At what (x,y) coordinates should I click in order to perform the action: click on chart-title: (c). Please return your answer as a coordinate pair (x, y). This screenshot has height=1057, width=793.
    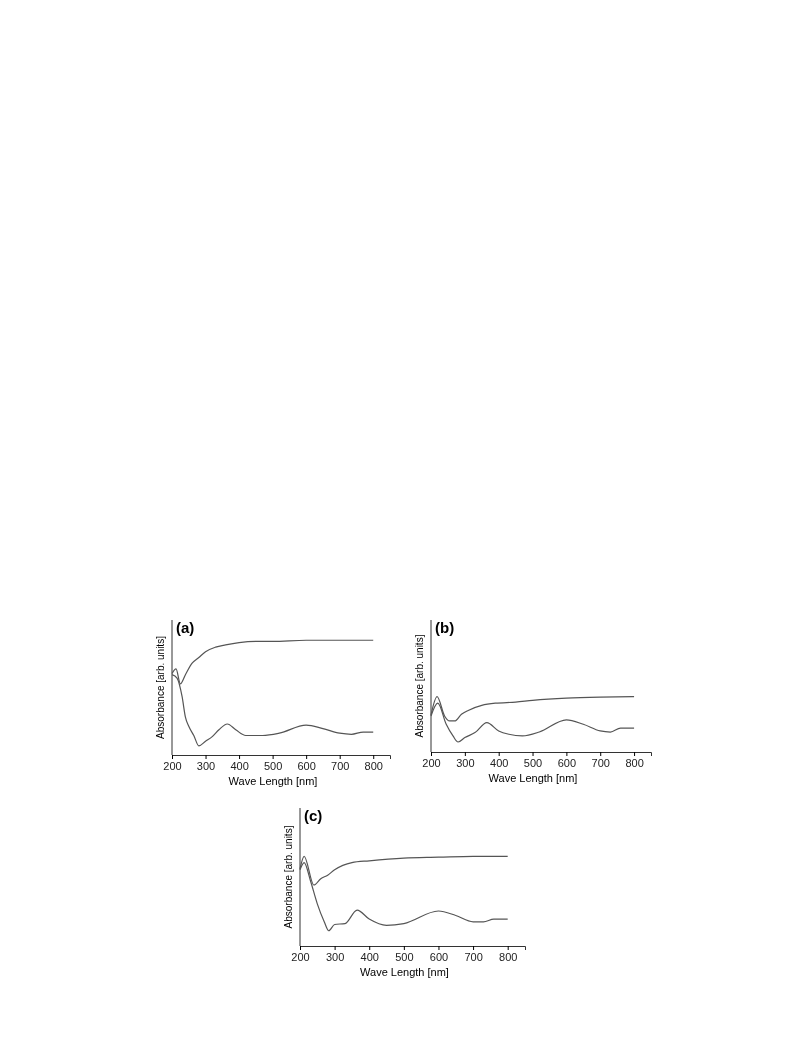
    Looking at the image, I should click on (313, 815).